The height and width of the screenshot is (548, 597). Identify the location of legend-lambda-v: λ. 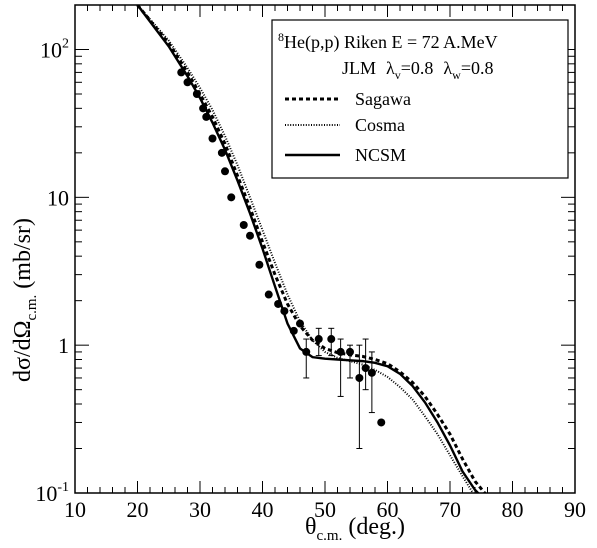
(390, 68).